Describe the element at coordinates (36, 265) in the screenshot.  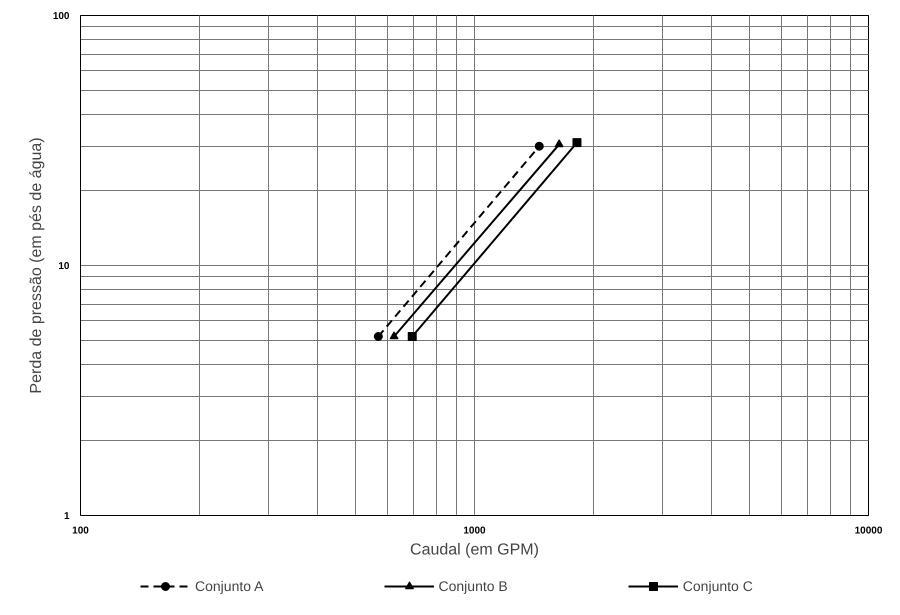
I see `y-axis-title: Perda de pressão (em pés de água)` at that location.